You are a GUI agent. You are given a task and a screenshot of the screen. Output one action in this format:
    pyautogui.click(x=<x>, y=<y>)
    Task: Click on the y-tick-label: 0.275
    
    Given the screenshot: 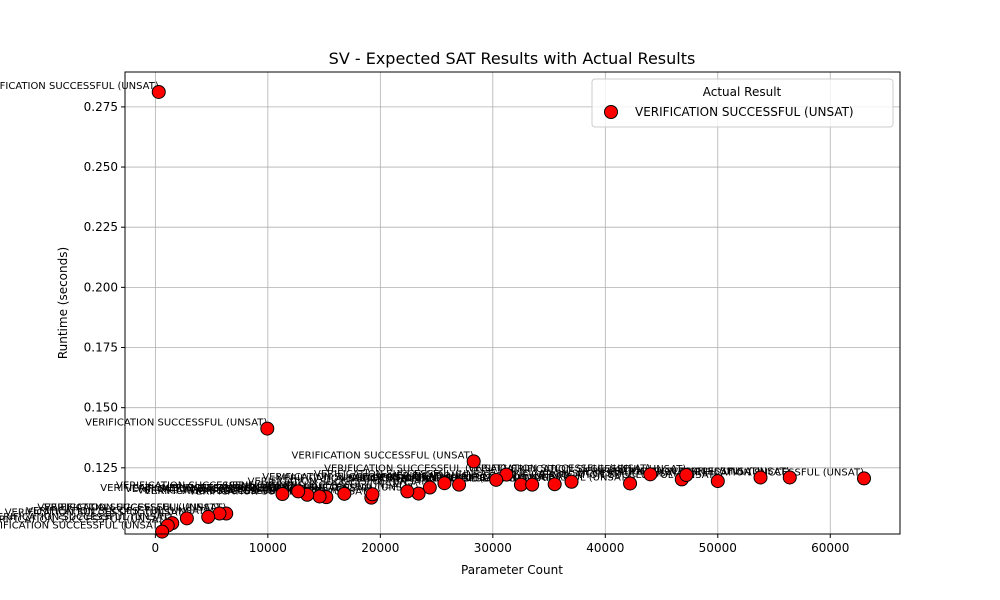 What is the action you would take?
    pyautogui.click(x=101, y=107)
    